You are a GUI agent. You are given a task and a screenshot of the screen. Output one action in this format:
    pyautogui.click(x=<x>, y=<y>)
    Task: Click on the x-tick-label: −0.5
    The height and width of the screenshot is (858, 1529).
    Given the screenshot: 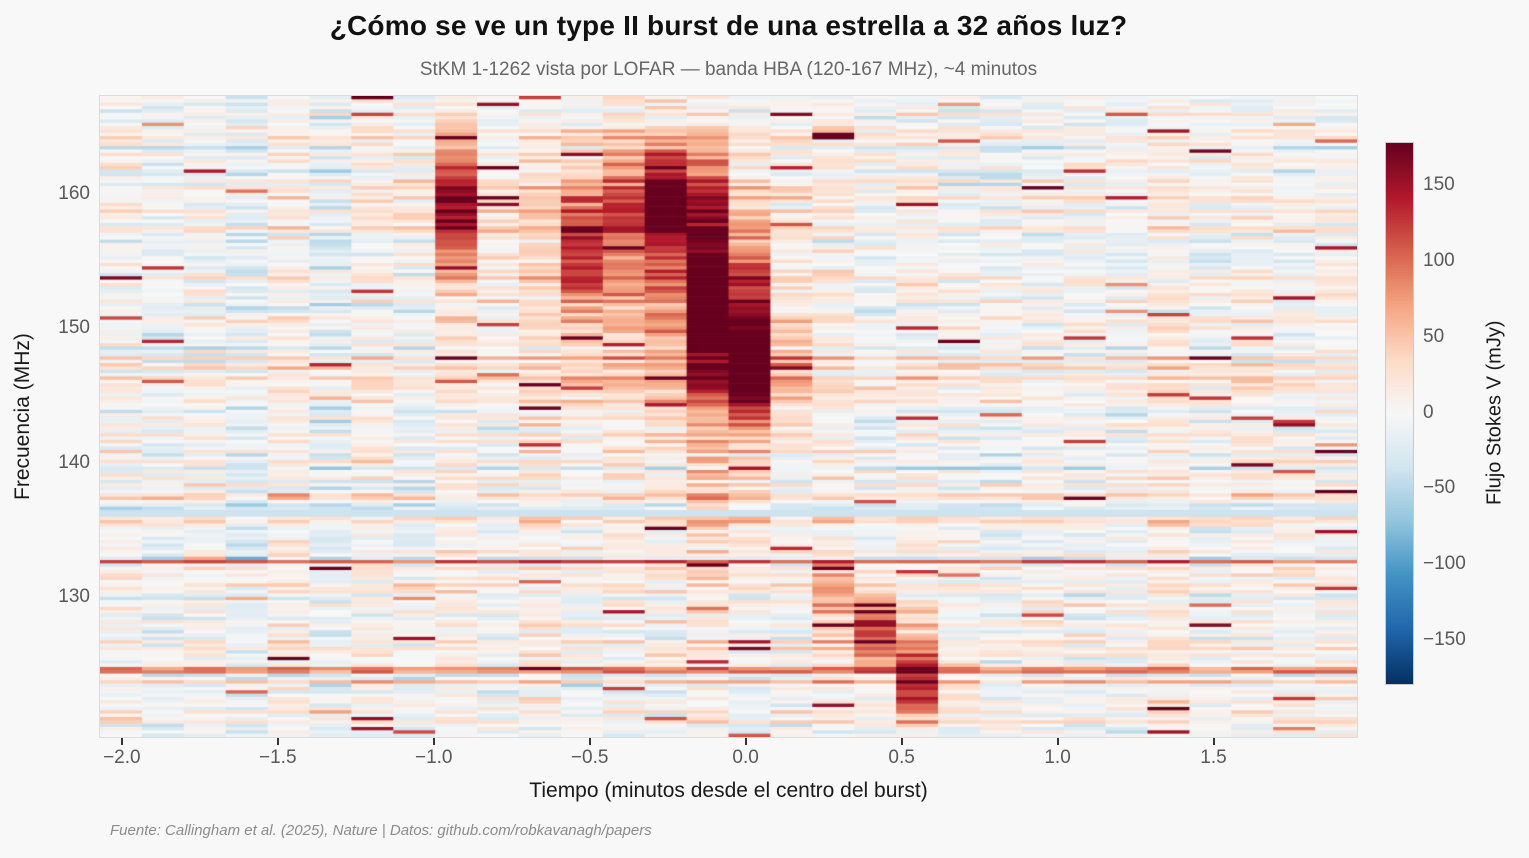 What is the action you would take?
    pyautogui.click(x=589, y=757)
    